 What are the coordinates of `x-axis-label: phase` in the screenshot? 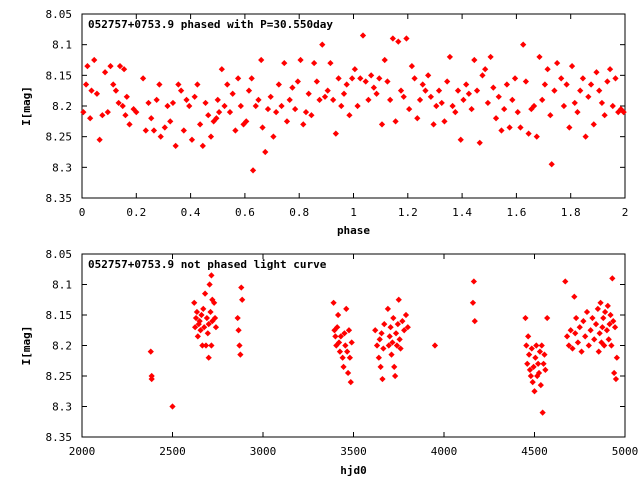 It's located at (353, 230).